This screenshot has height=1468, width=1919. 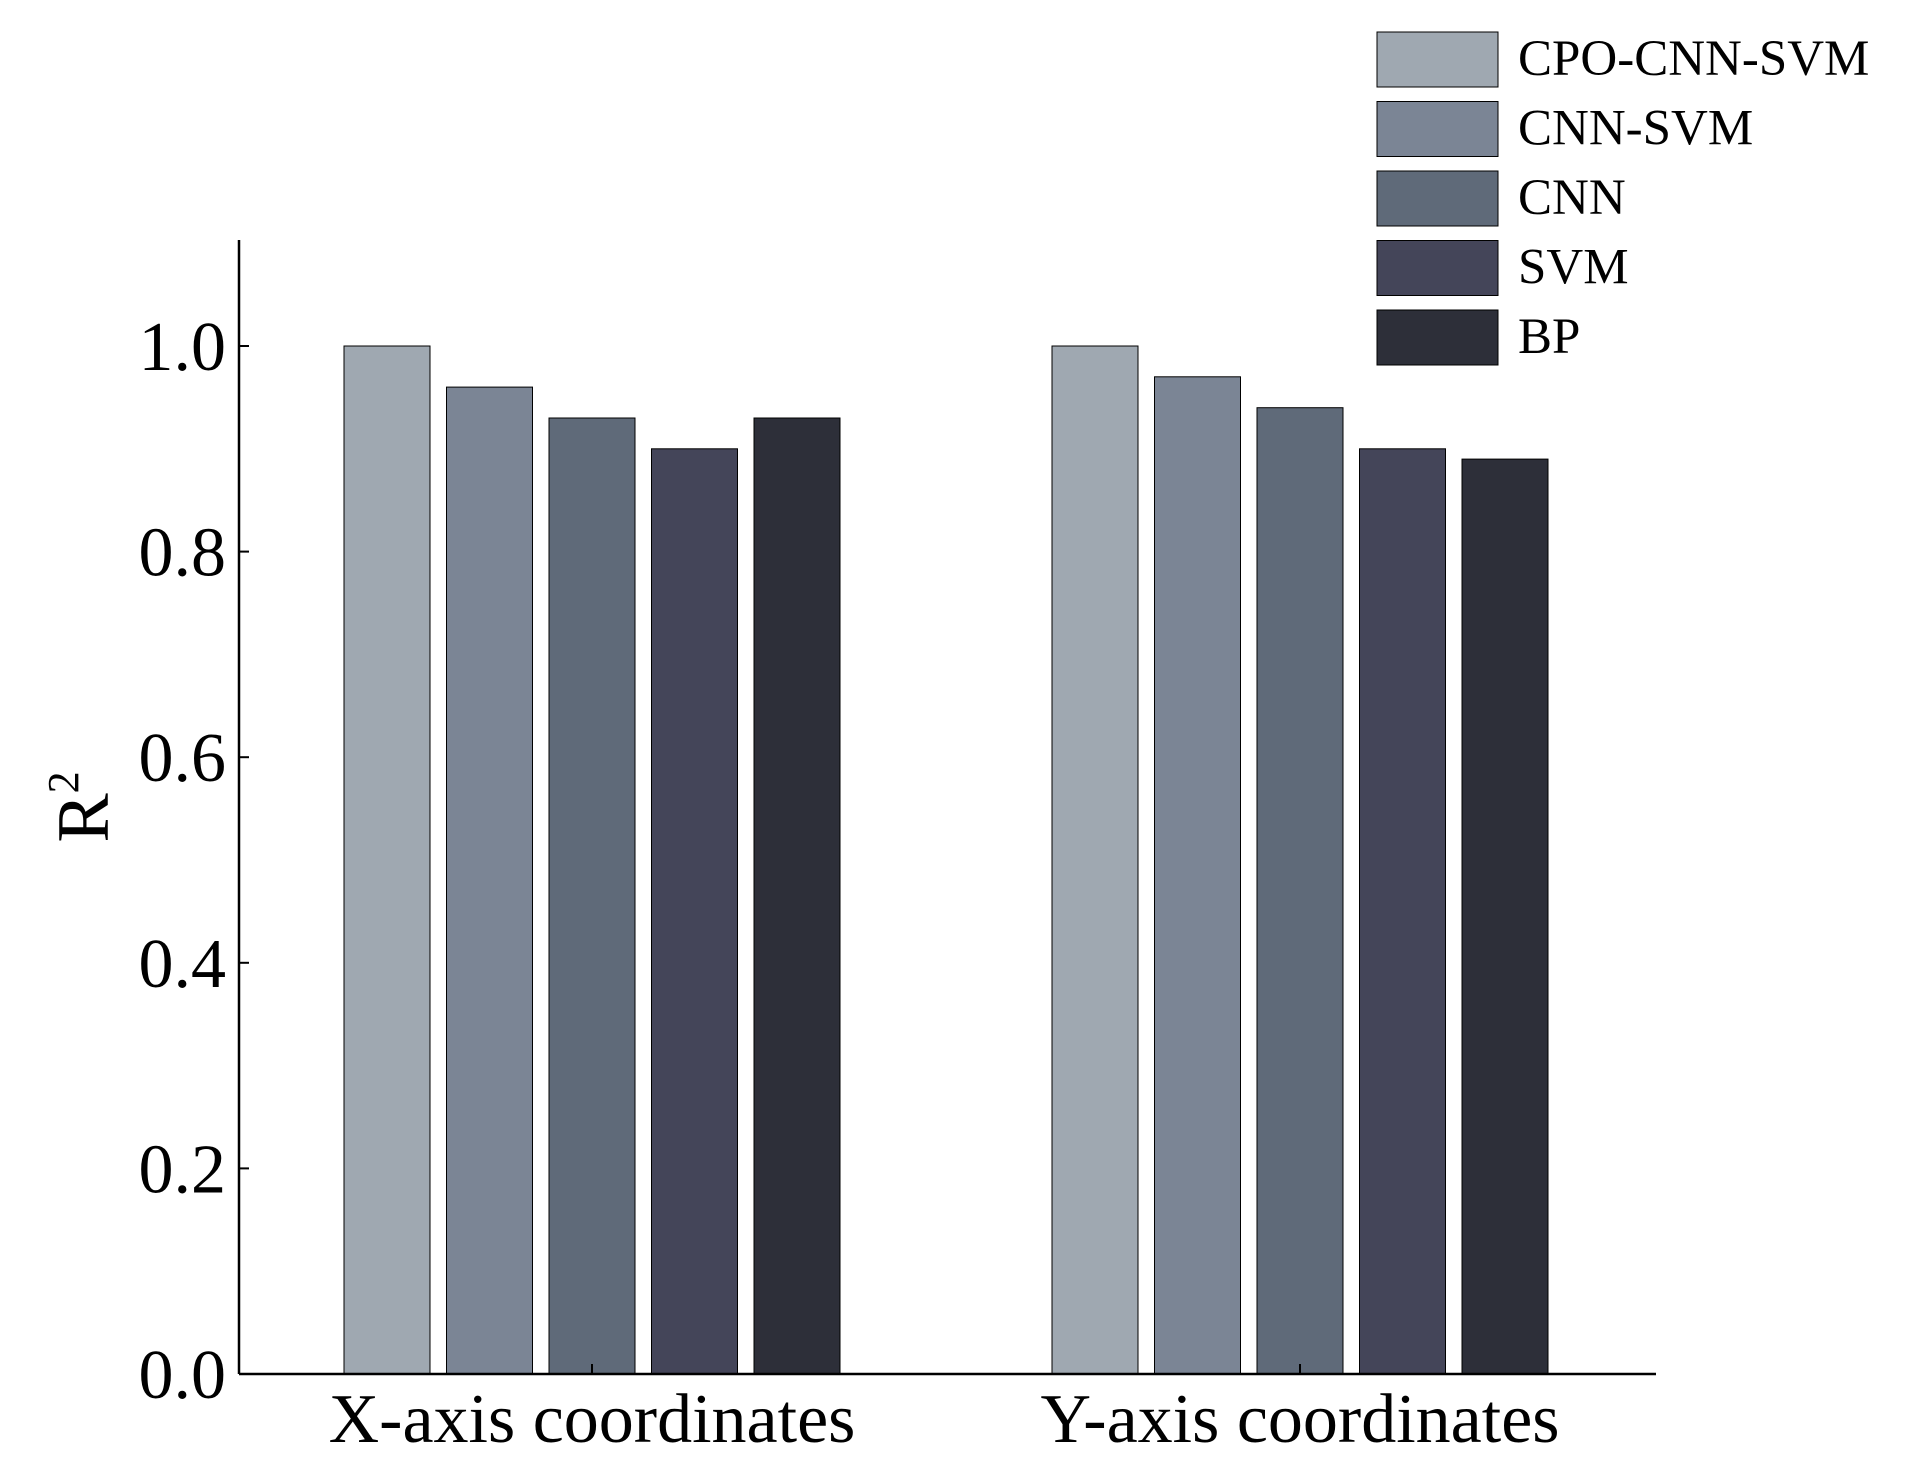 I want to click on y-tick-label: 1.0, so click(x=183, y=347).